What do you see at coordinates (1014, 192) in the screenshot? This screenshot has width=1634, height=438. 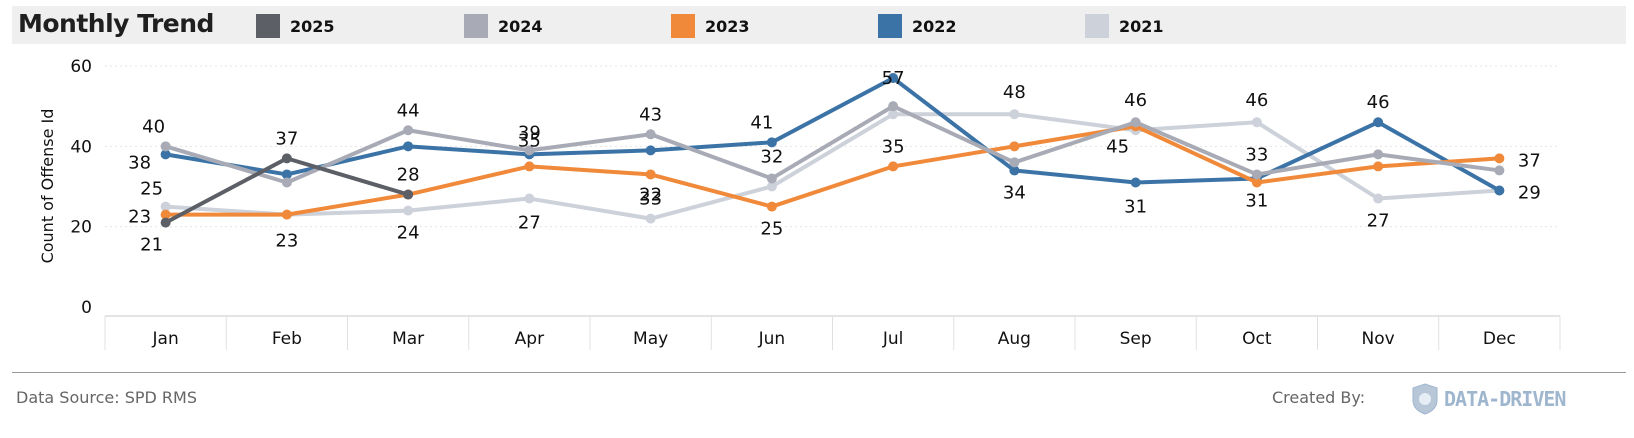 I see `data-label: 34` at bounding box center [1014, 192].